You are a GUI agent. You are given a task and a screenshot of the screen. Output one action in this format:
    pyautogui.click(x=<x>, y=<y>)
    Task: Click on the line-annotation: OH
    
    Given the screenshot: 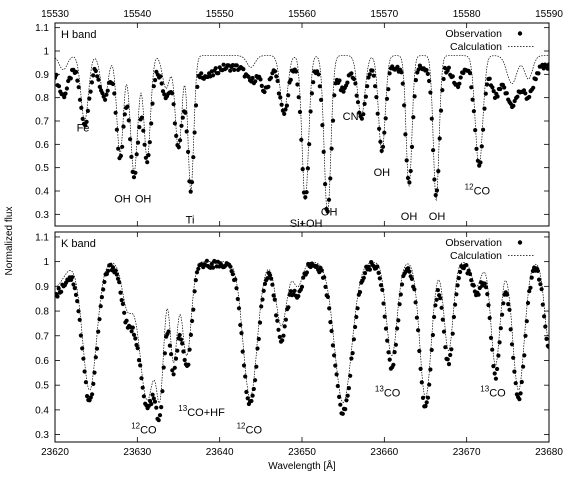 What is the action you would take?
    pyautogui.click(x=437, y=217)
    